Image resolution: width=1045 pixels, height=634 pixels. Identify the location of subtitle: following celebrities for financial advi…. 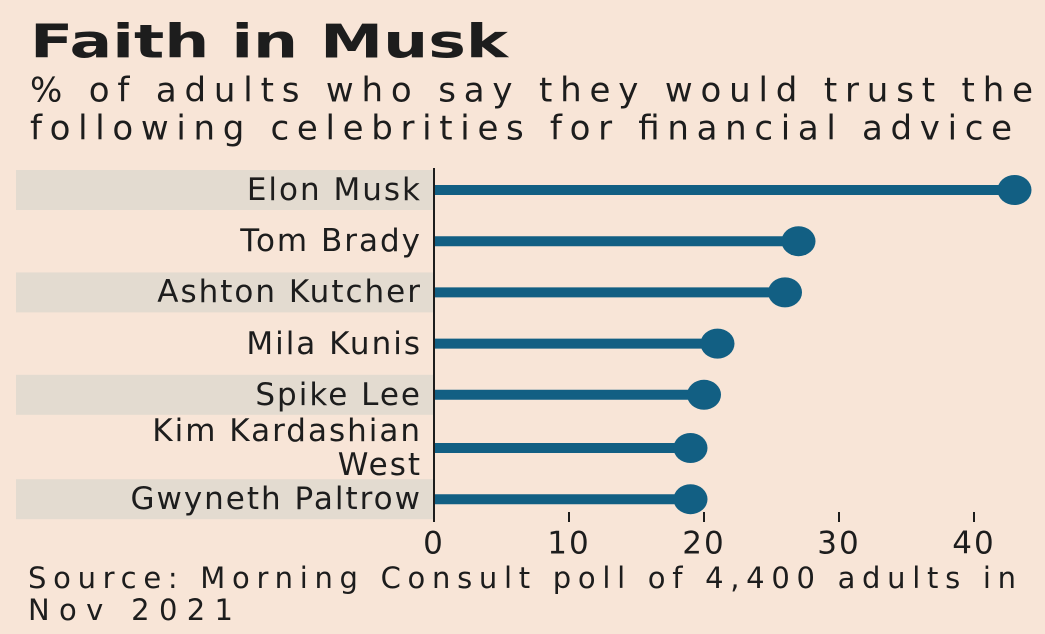
(521, 129).